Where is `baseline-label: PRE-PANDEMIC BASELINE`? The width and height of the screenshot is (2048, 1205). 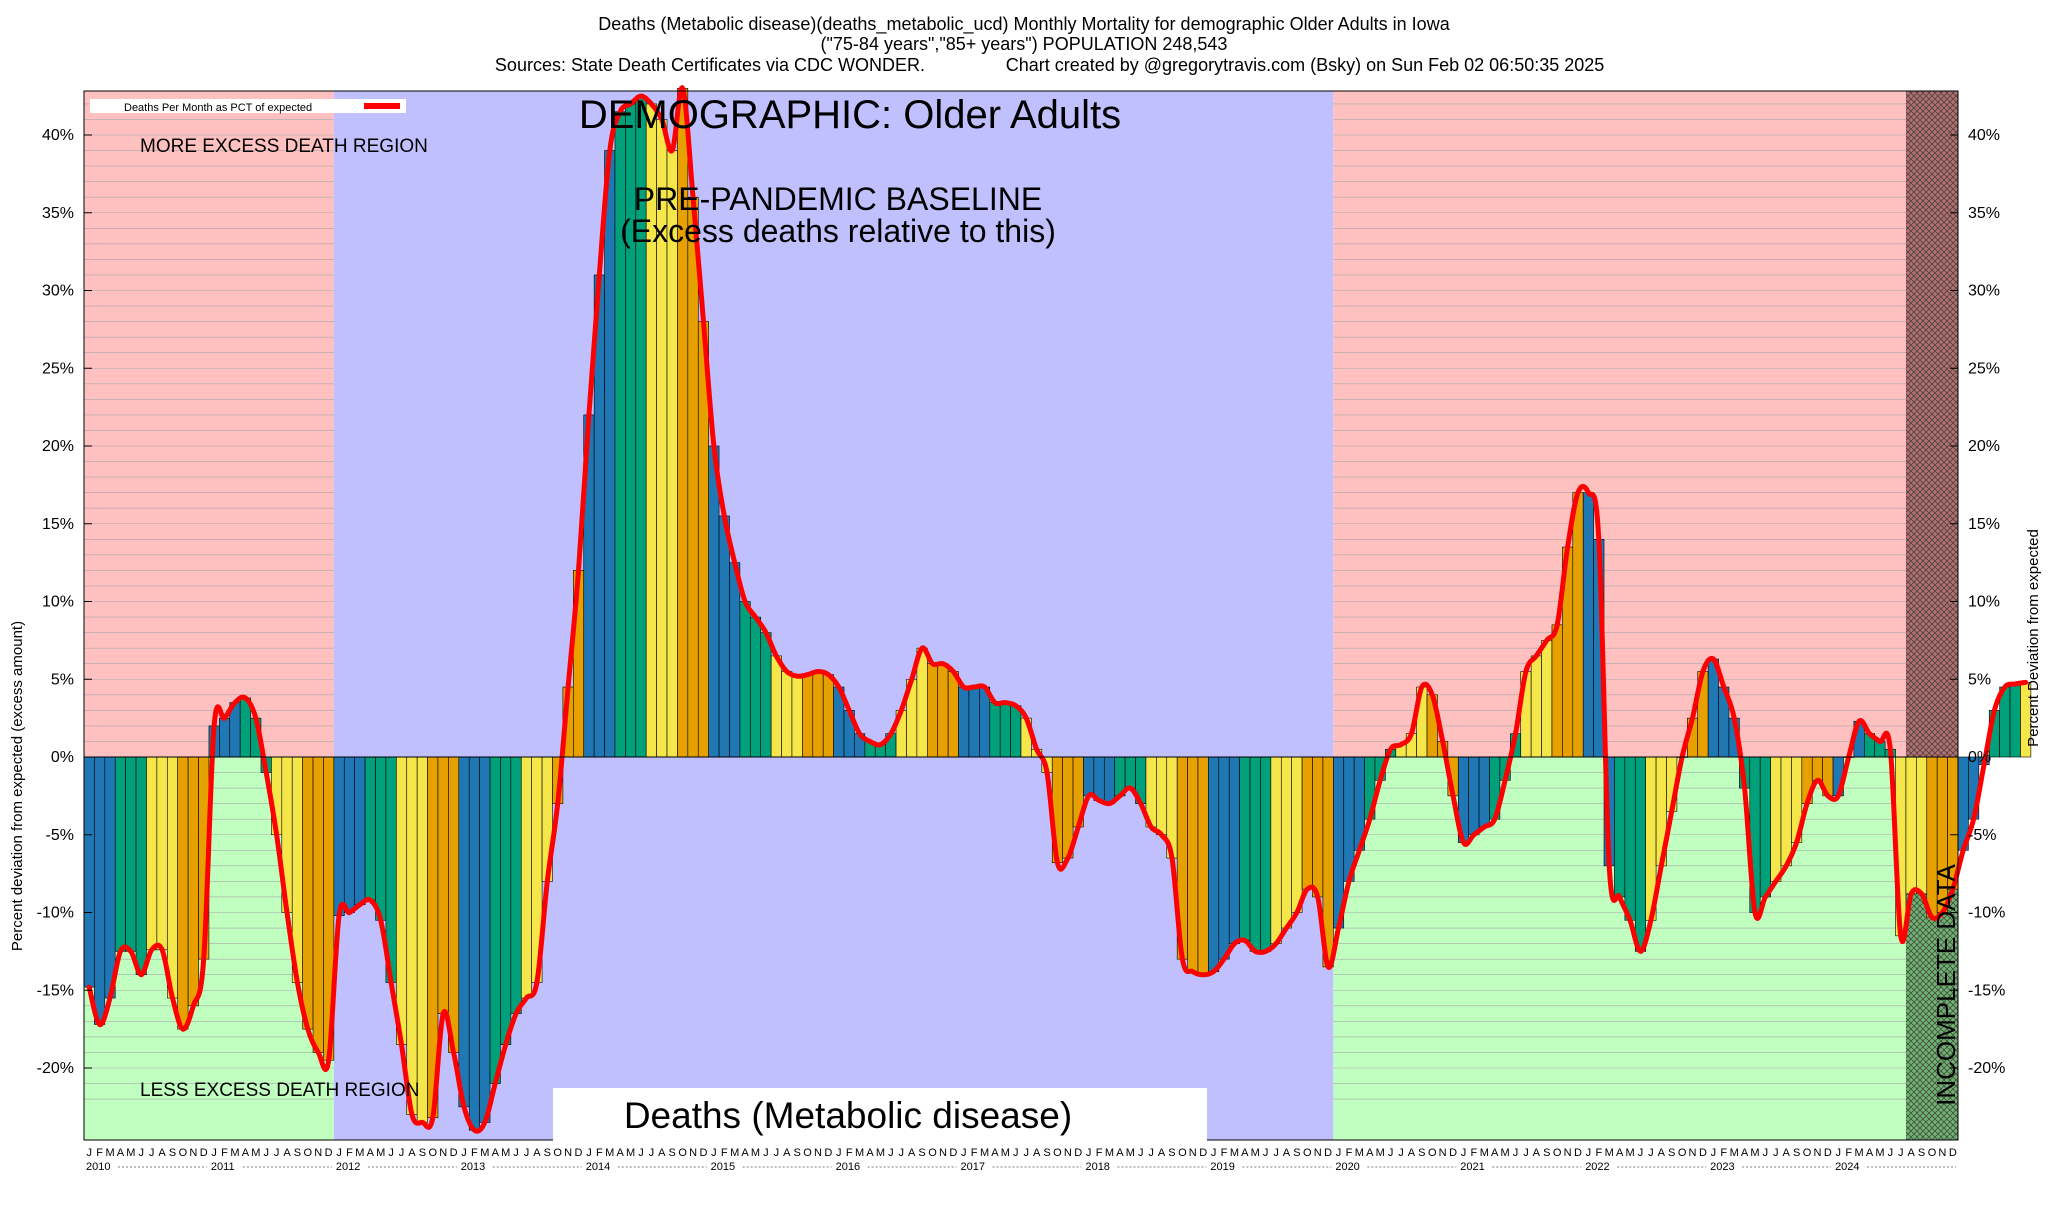
baseline-label: PRE-PANDEMIC BASELINE is located at coordinates (838, 199).